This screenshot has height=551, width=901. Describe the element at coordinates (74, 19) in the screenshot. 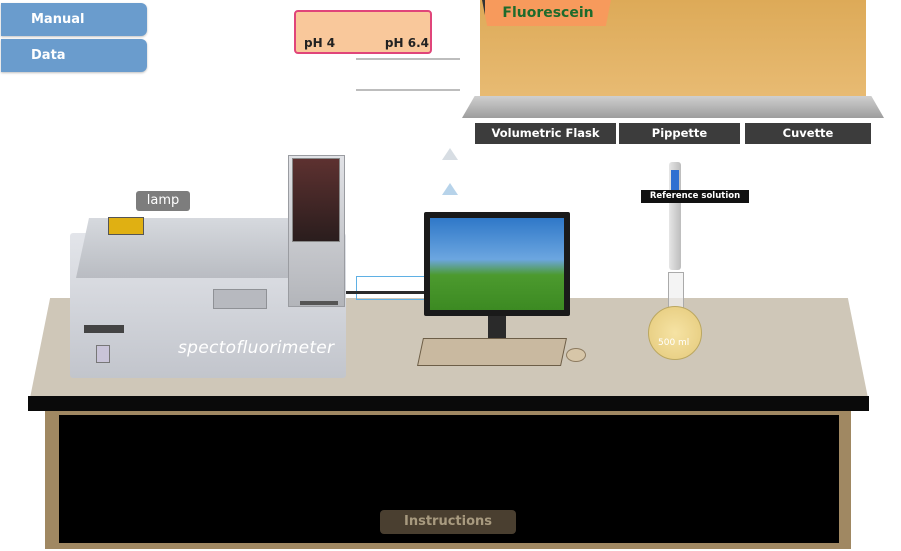

I see `manual-button: Manual` at that location.